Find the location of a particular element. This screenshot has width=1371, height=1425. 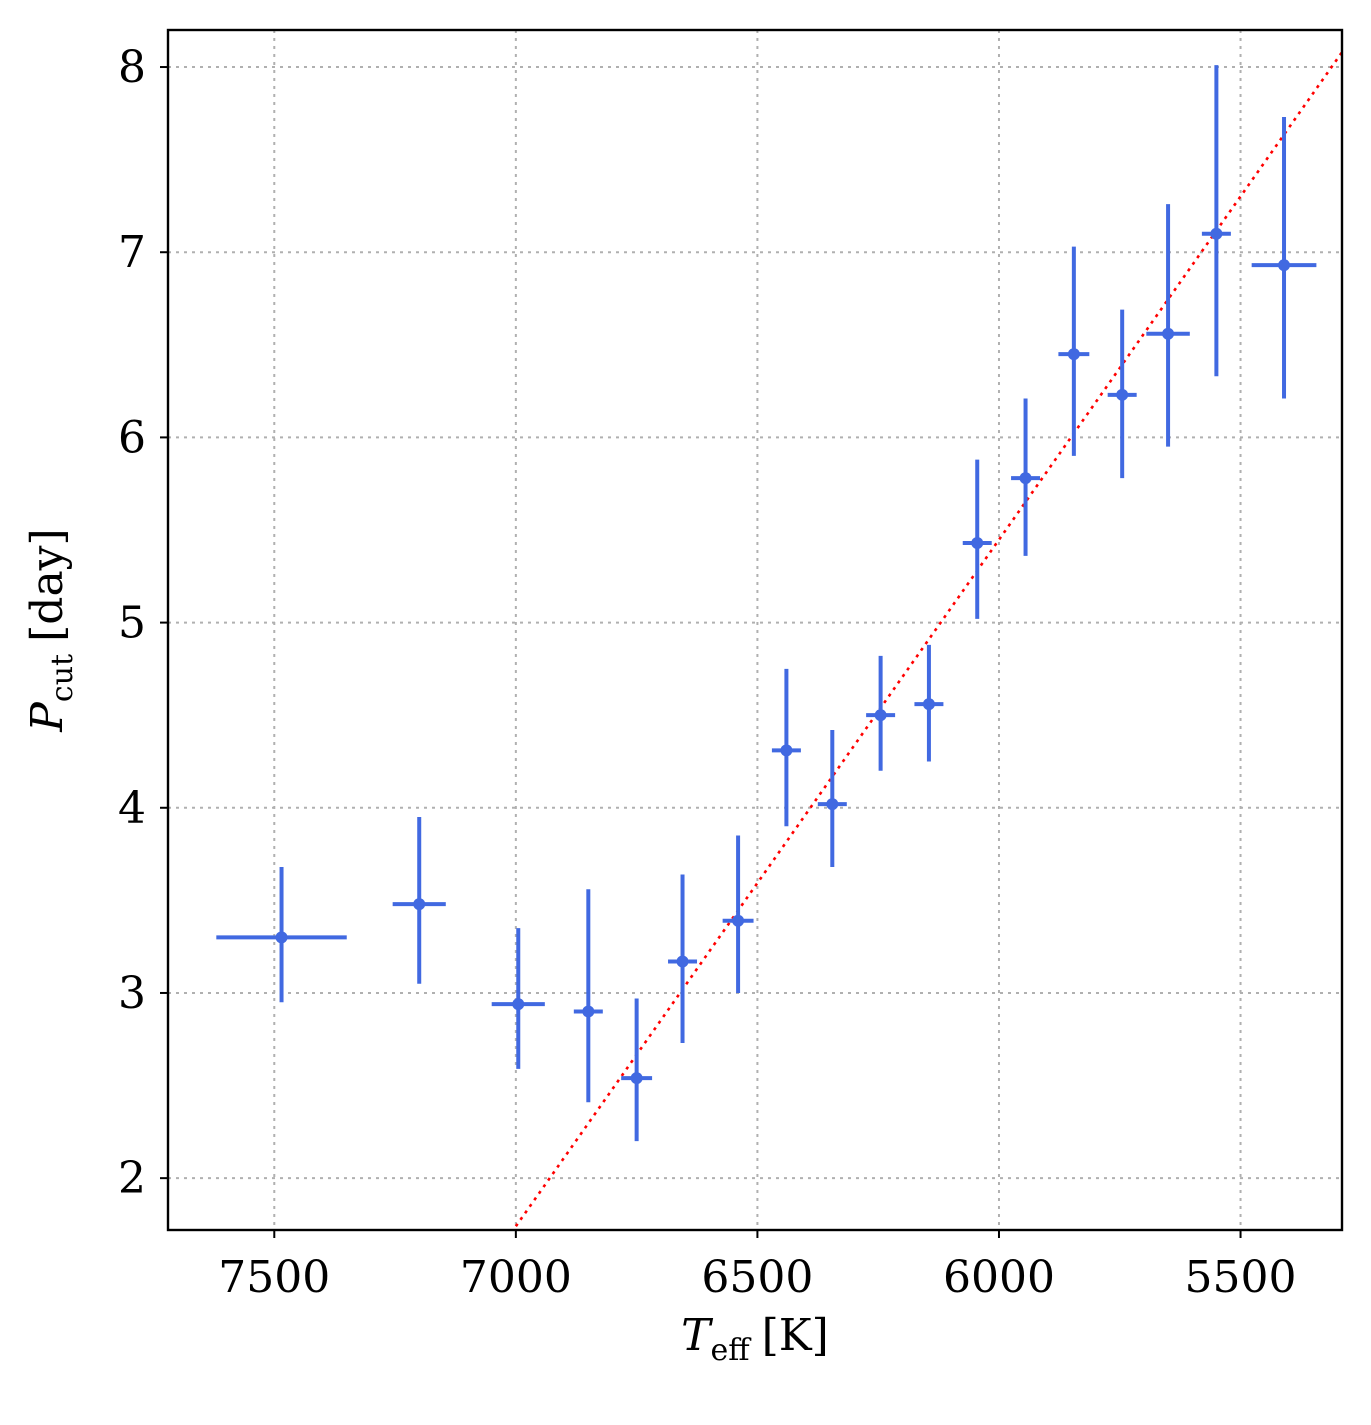

y-tick-label: 3 is located at coordinates (132, 993).